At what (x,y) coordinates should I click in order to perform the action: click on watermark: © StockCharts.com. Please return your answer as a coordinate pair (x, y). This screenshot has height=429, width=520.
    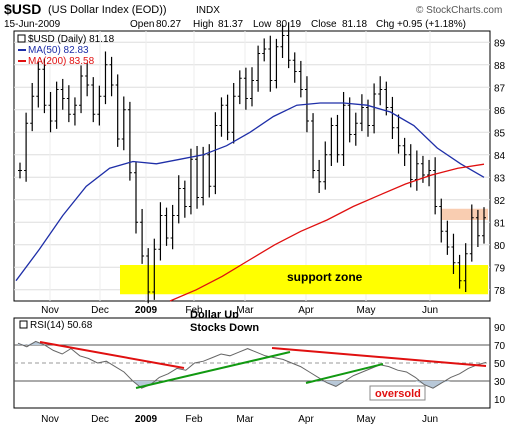
    Looking at the image, I should click on (459, 10).